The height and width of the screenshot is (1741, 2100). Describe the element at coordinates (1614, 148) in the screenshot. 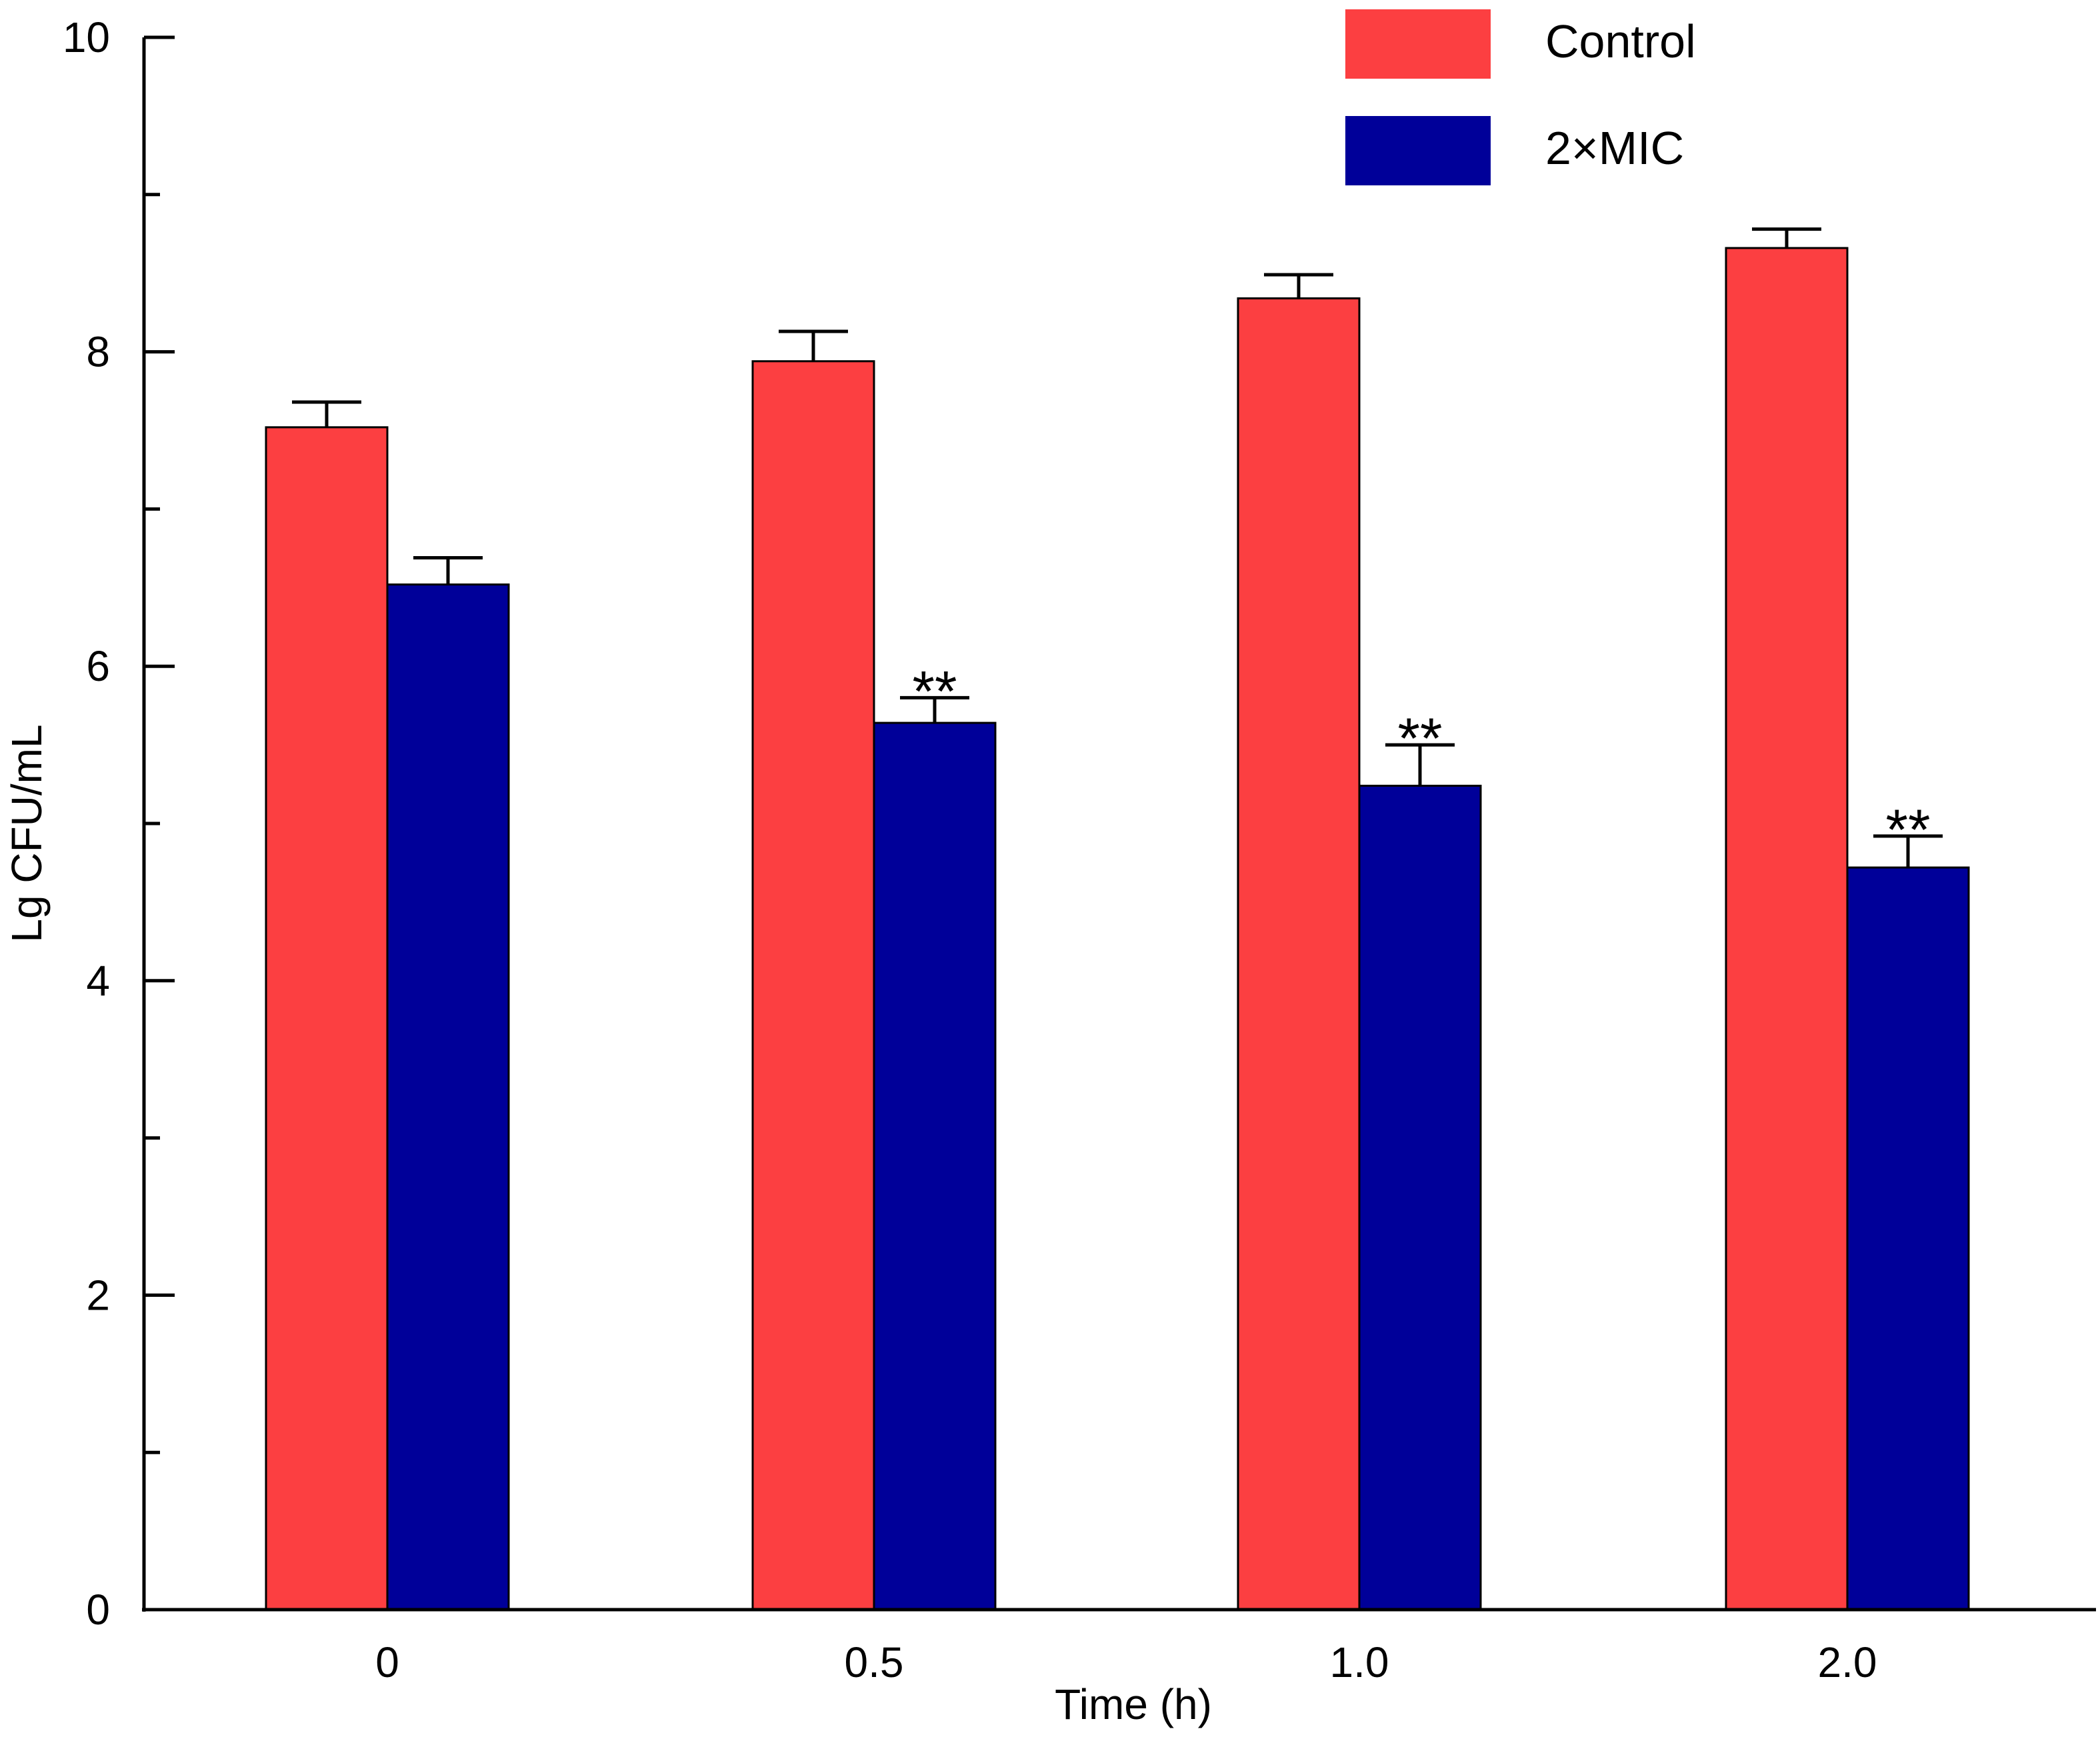

I see `legend-label-2×MIC: 2×MIC` at that location.